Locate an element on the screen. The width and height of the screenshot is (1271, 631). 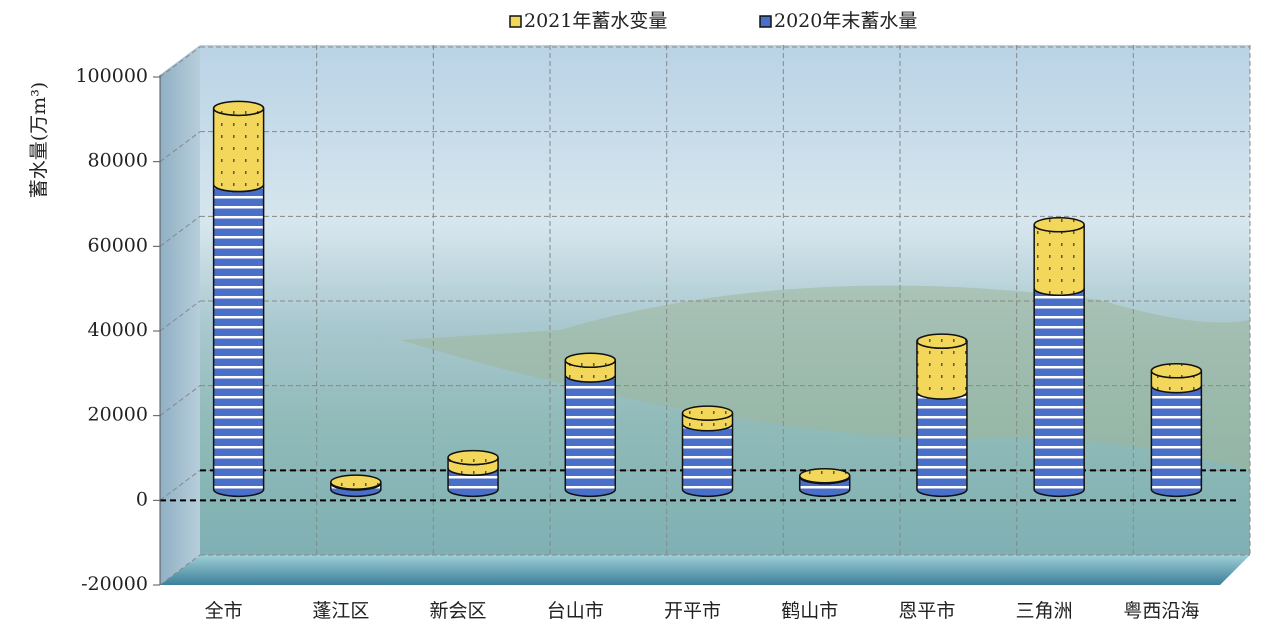
y-tick-label: 100000 is located at coordinates (111, 76).